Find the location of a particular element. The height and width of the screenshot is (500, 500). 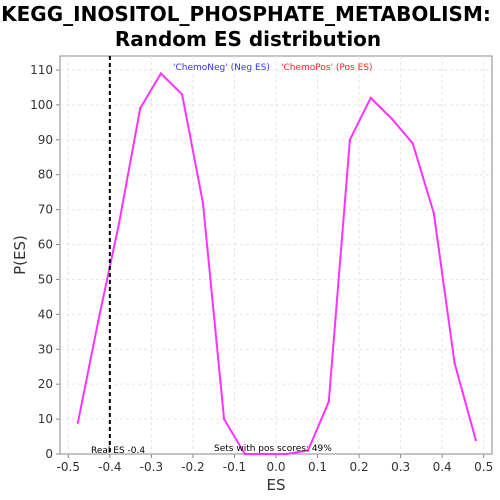

x-tick-label: 0.2 is located at coordinates (359, 467).